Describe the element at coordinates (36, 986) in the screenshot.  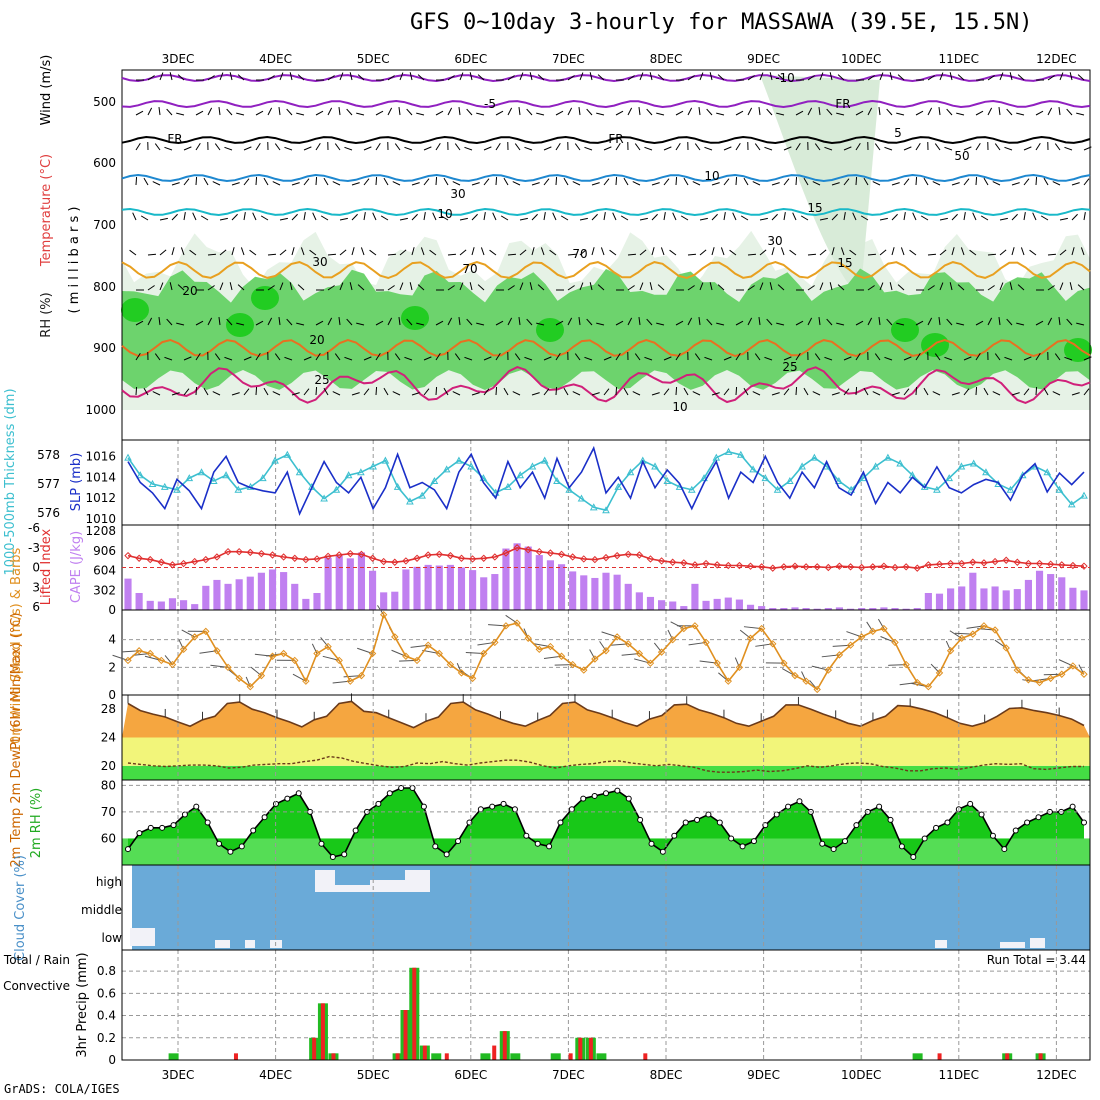
I see `precip-legend-label: Convective` at that location.